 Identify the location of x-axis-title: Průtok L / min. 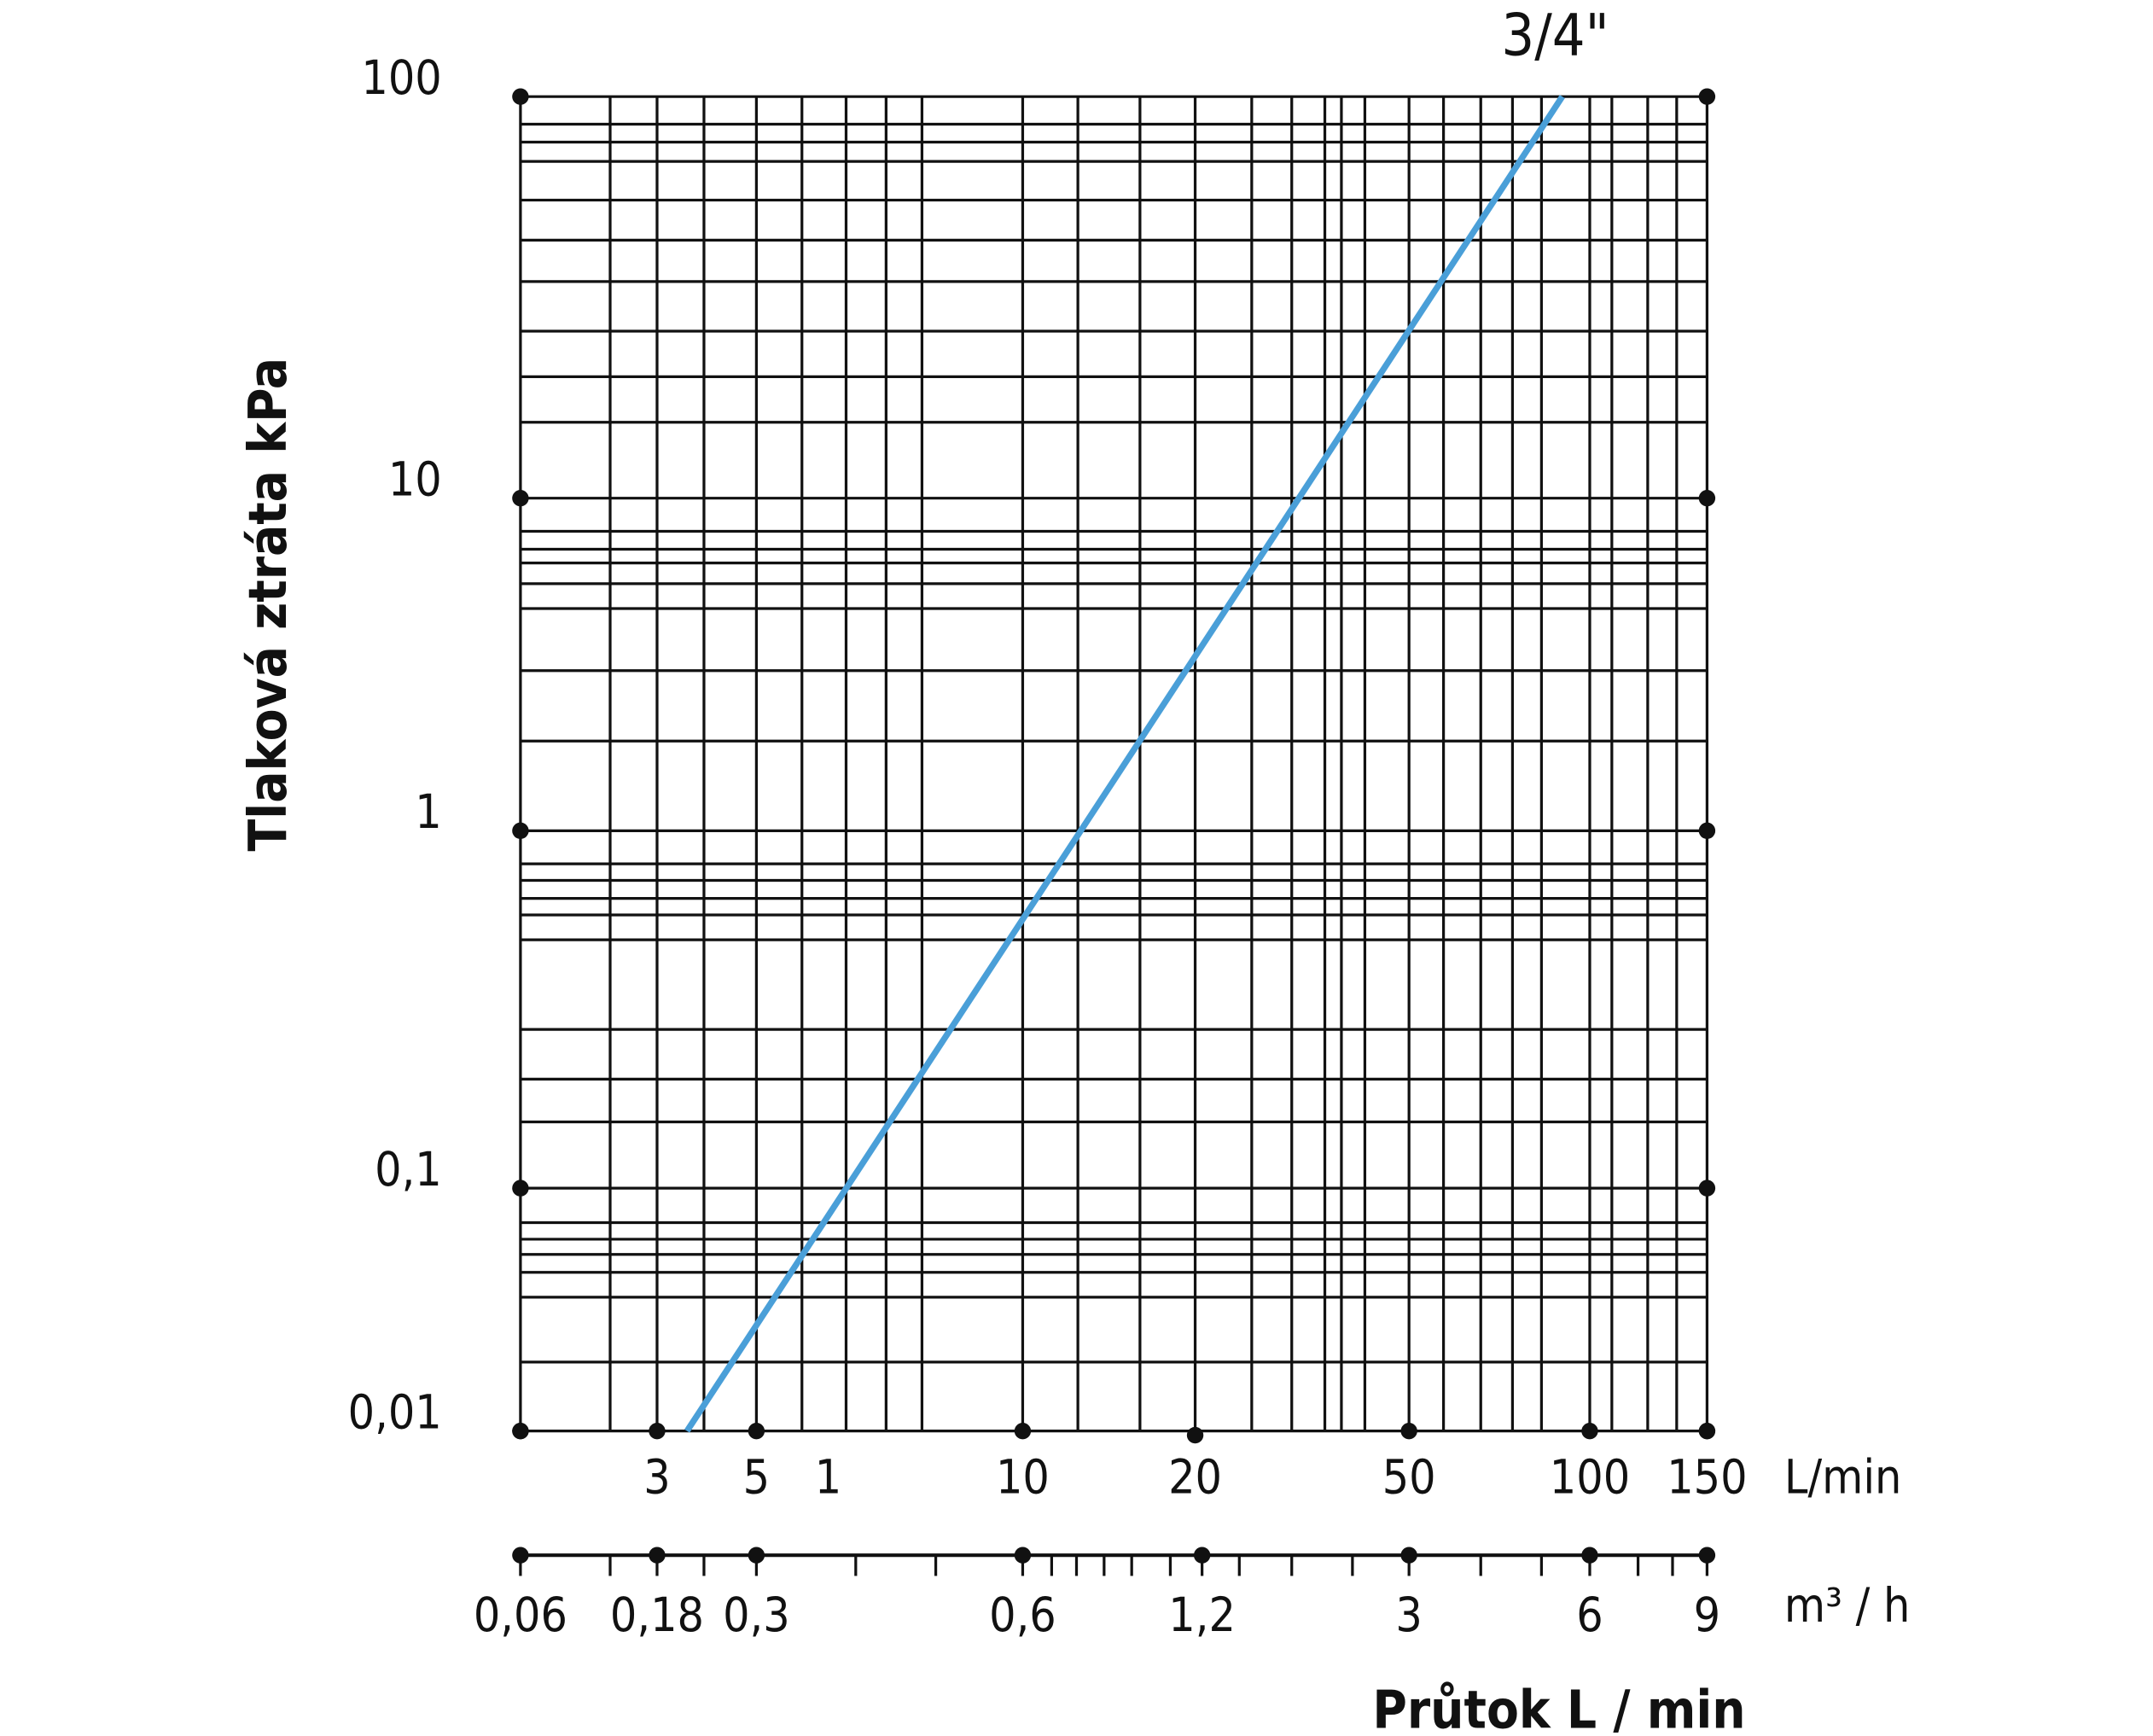
(1558, 1708).